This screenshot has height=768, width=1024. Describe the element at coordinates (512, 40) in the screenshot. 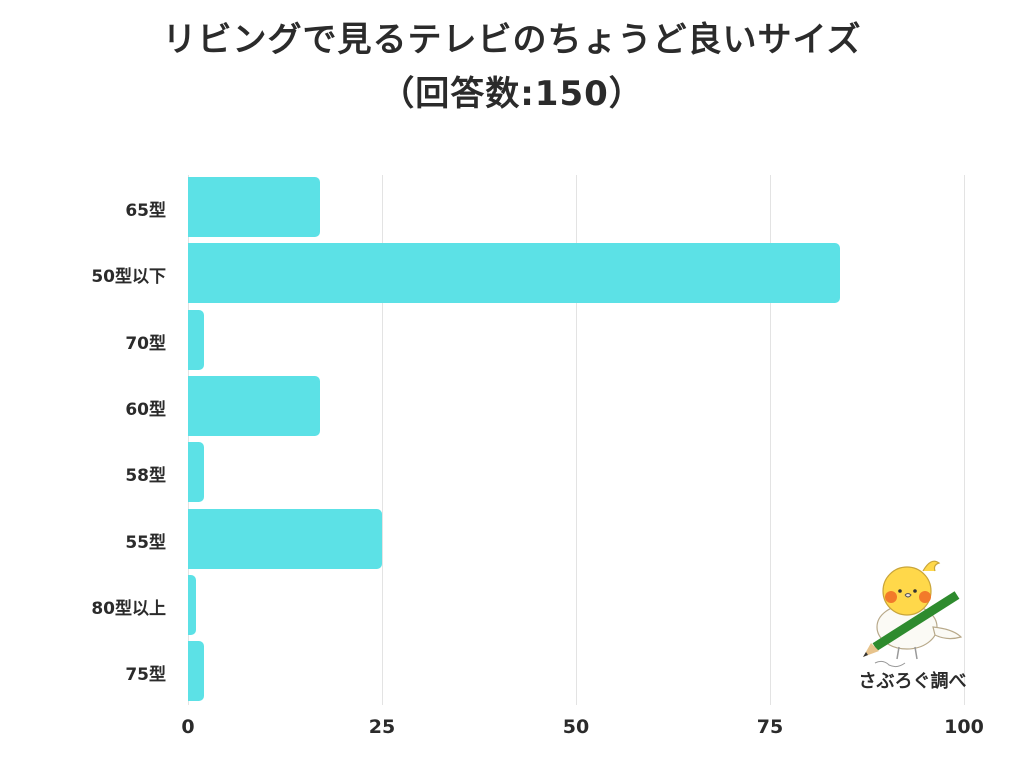

I see `chart-title: リビングで見るテレビのちょうど良いサイズ` at that location.